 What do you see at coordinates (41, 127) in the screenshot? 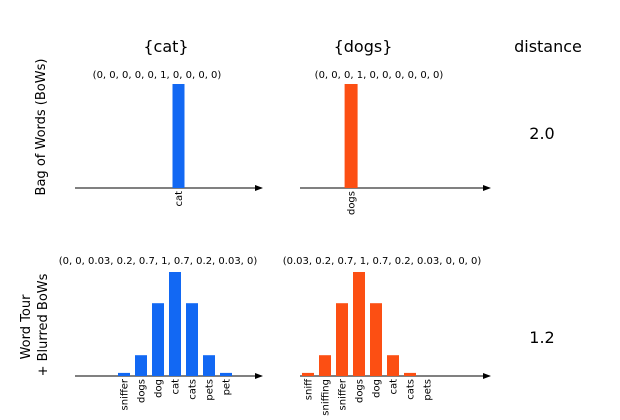
I see `row-label-bow: Bag of Words (BoWs)` at bounding box center [41, 127].